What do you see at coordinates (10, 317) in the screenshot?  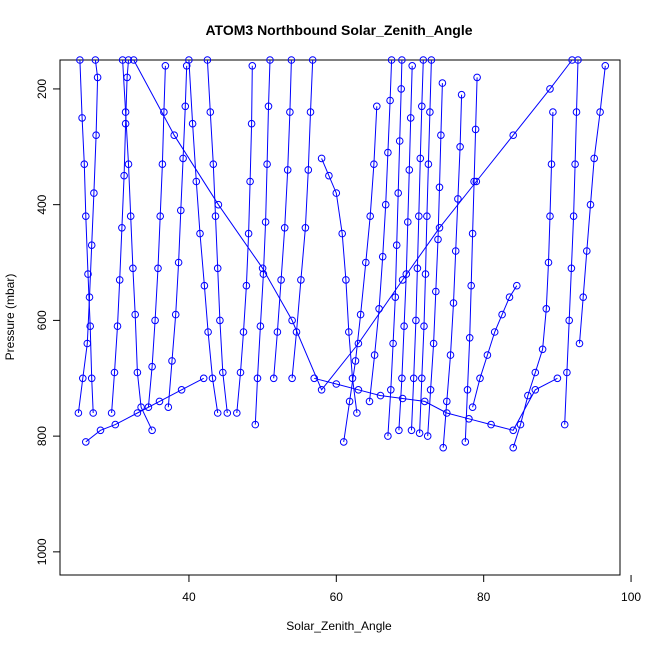 I see `y-axis-label: Pressure (mbar)` at bounding box center [10, 317].